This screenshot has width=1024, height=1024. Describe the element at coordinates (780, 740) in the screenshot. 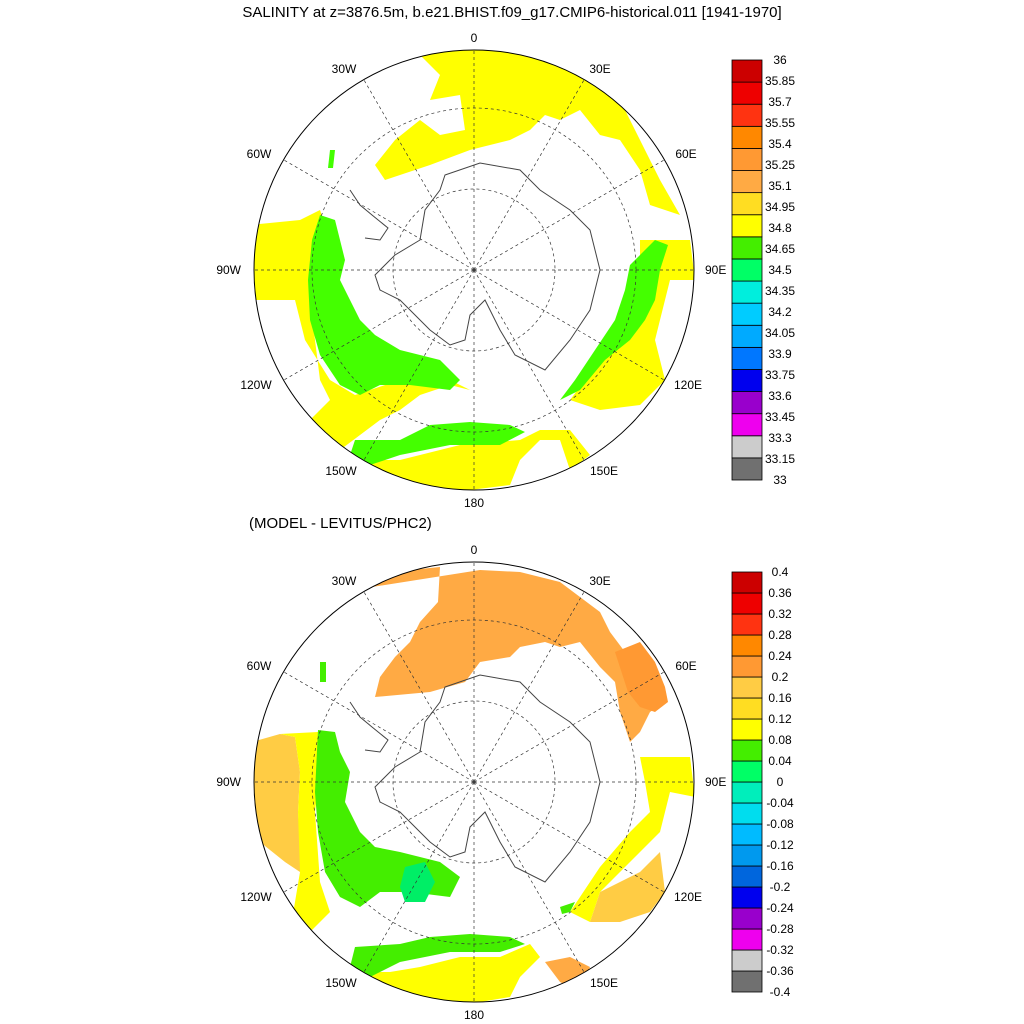

I see `difference-colorbar-label: 0.08` at that location.